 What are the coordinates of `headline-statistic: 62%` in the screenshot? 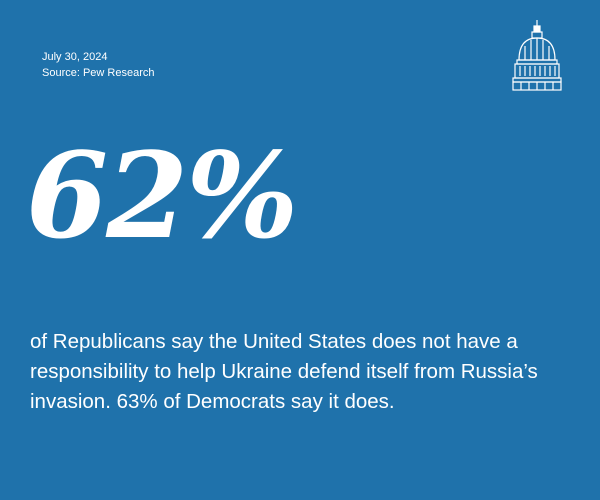 It's located at (162, 195).